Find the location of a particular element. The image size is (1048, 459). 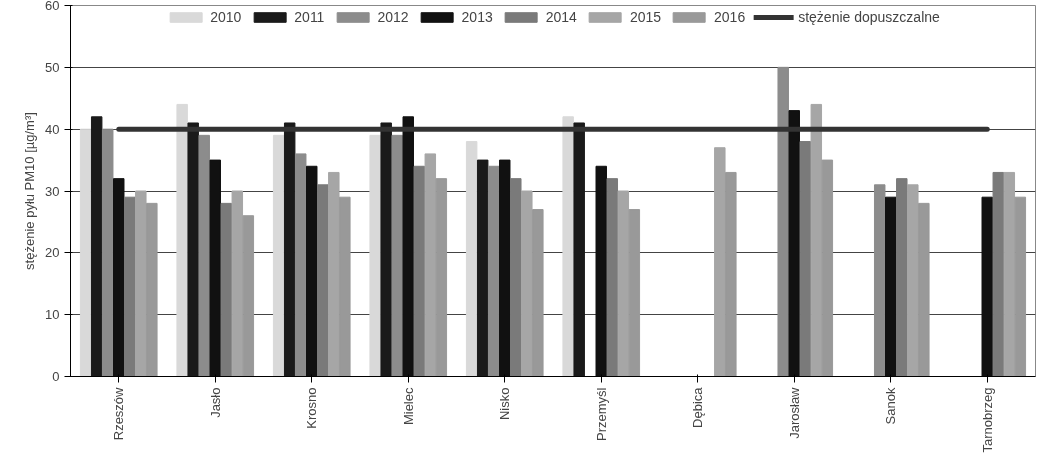

y-tick-label: 20 is located at coordinates (52, 253).